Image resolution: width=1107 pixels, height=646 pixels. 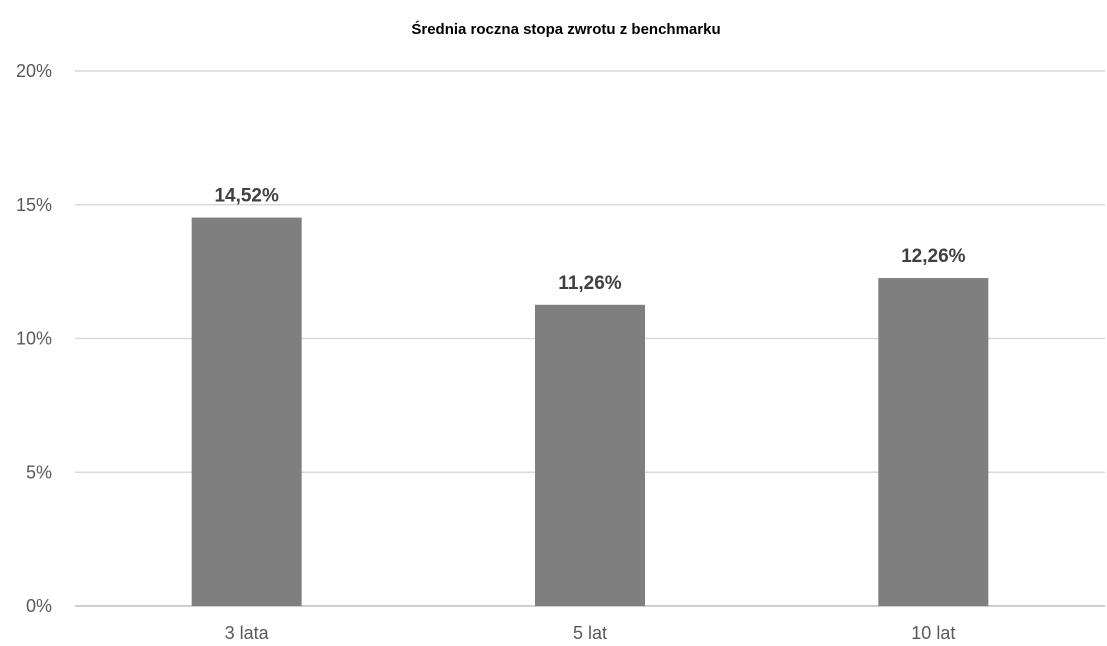 What do you see at coordinates (247, 633) in the screenshot?
I see `x-tick-label: 3 lata` at bounding box center [247, 633].